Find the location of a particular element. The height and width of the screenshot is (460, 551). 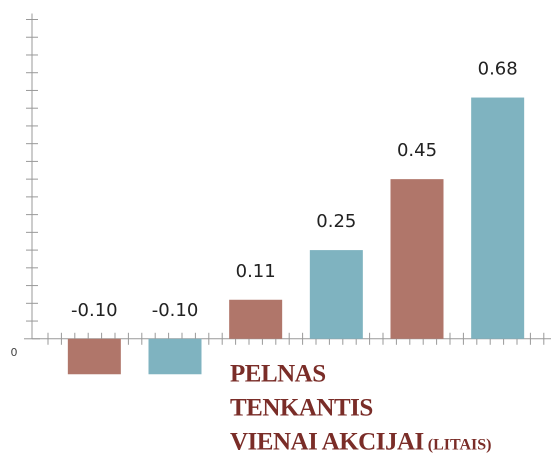

chart-title-line: PELNAS is located at coordinates (278, 374).